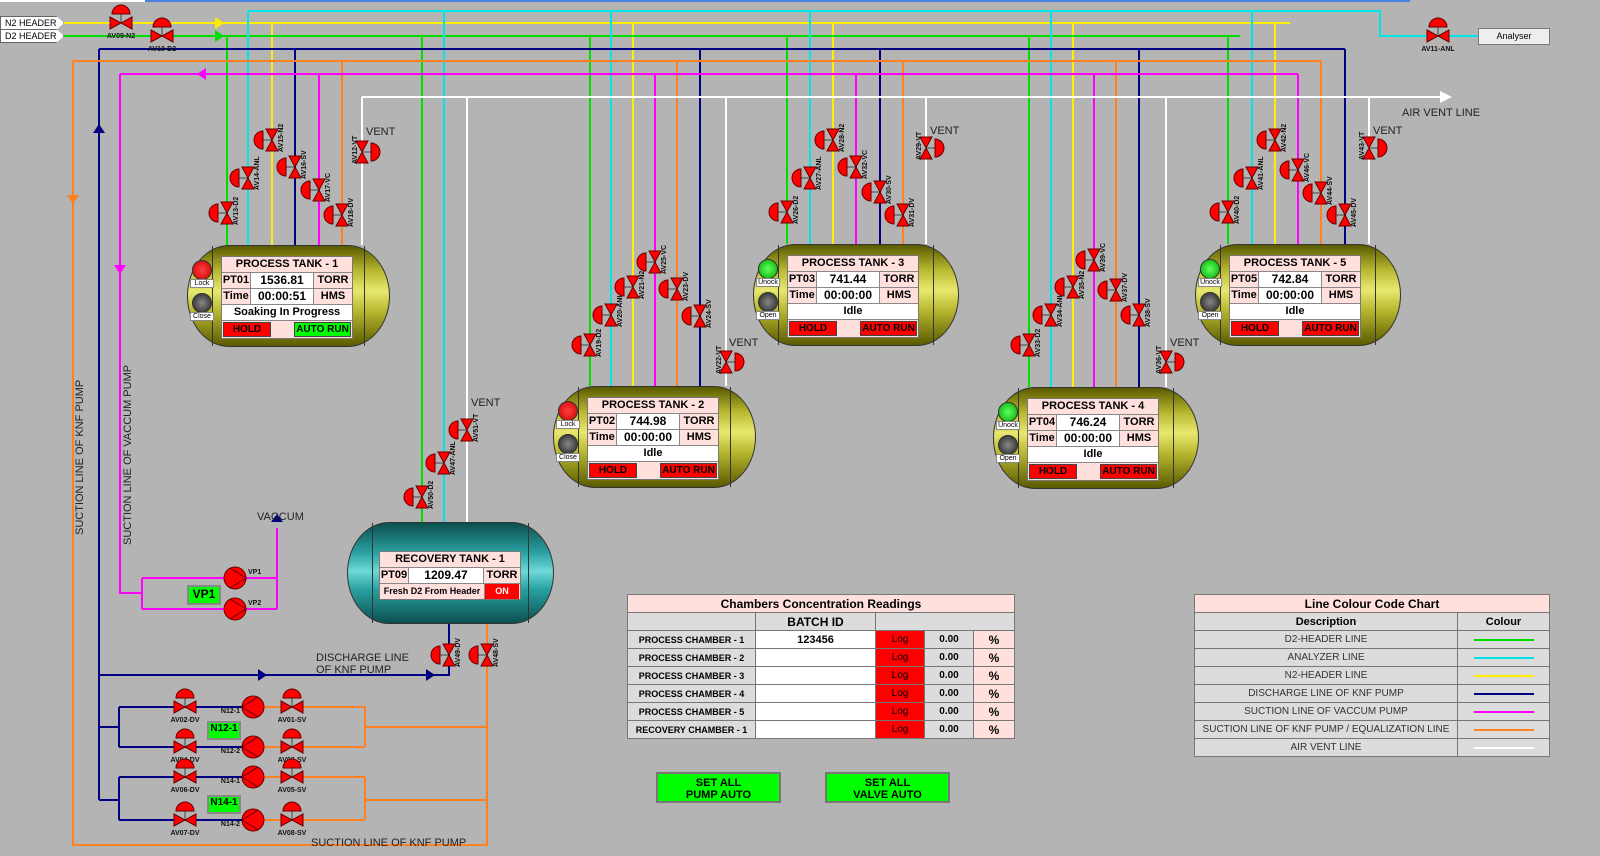  I want to click on valve-av38-sv: AV38-SV, so click(1136, 312).